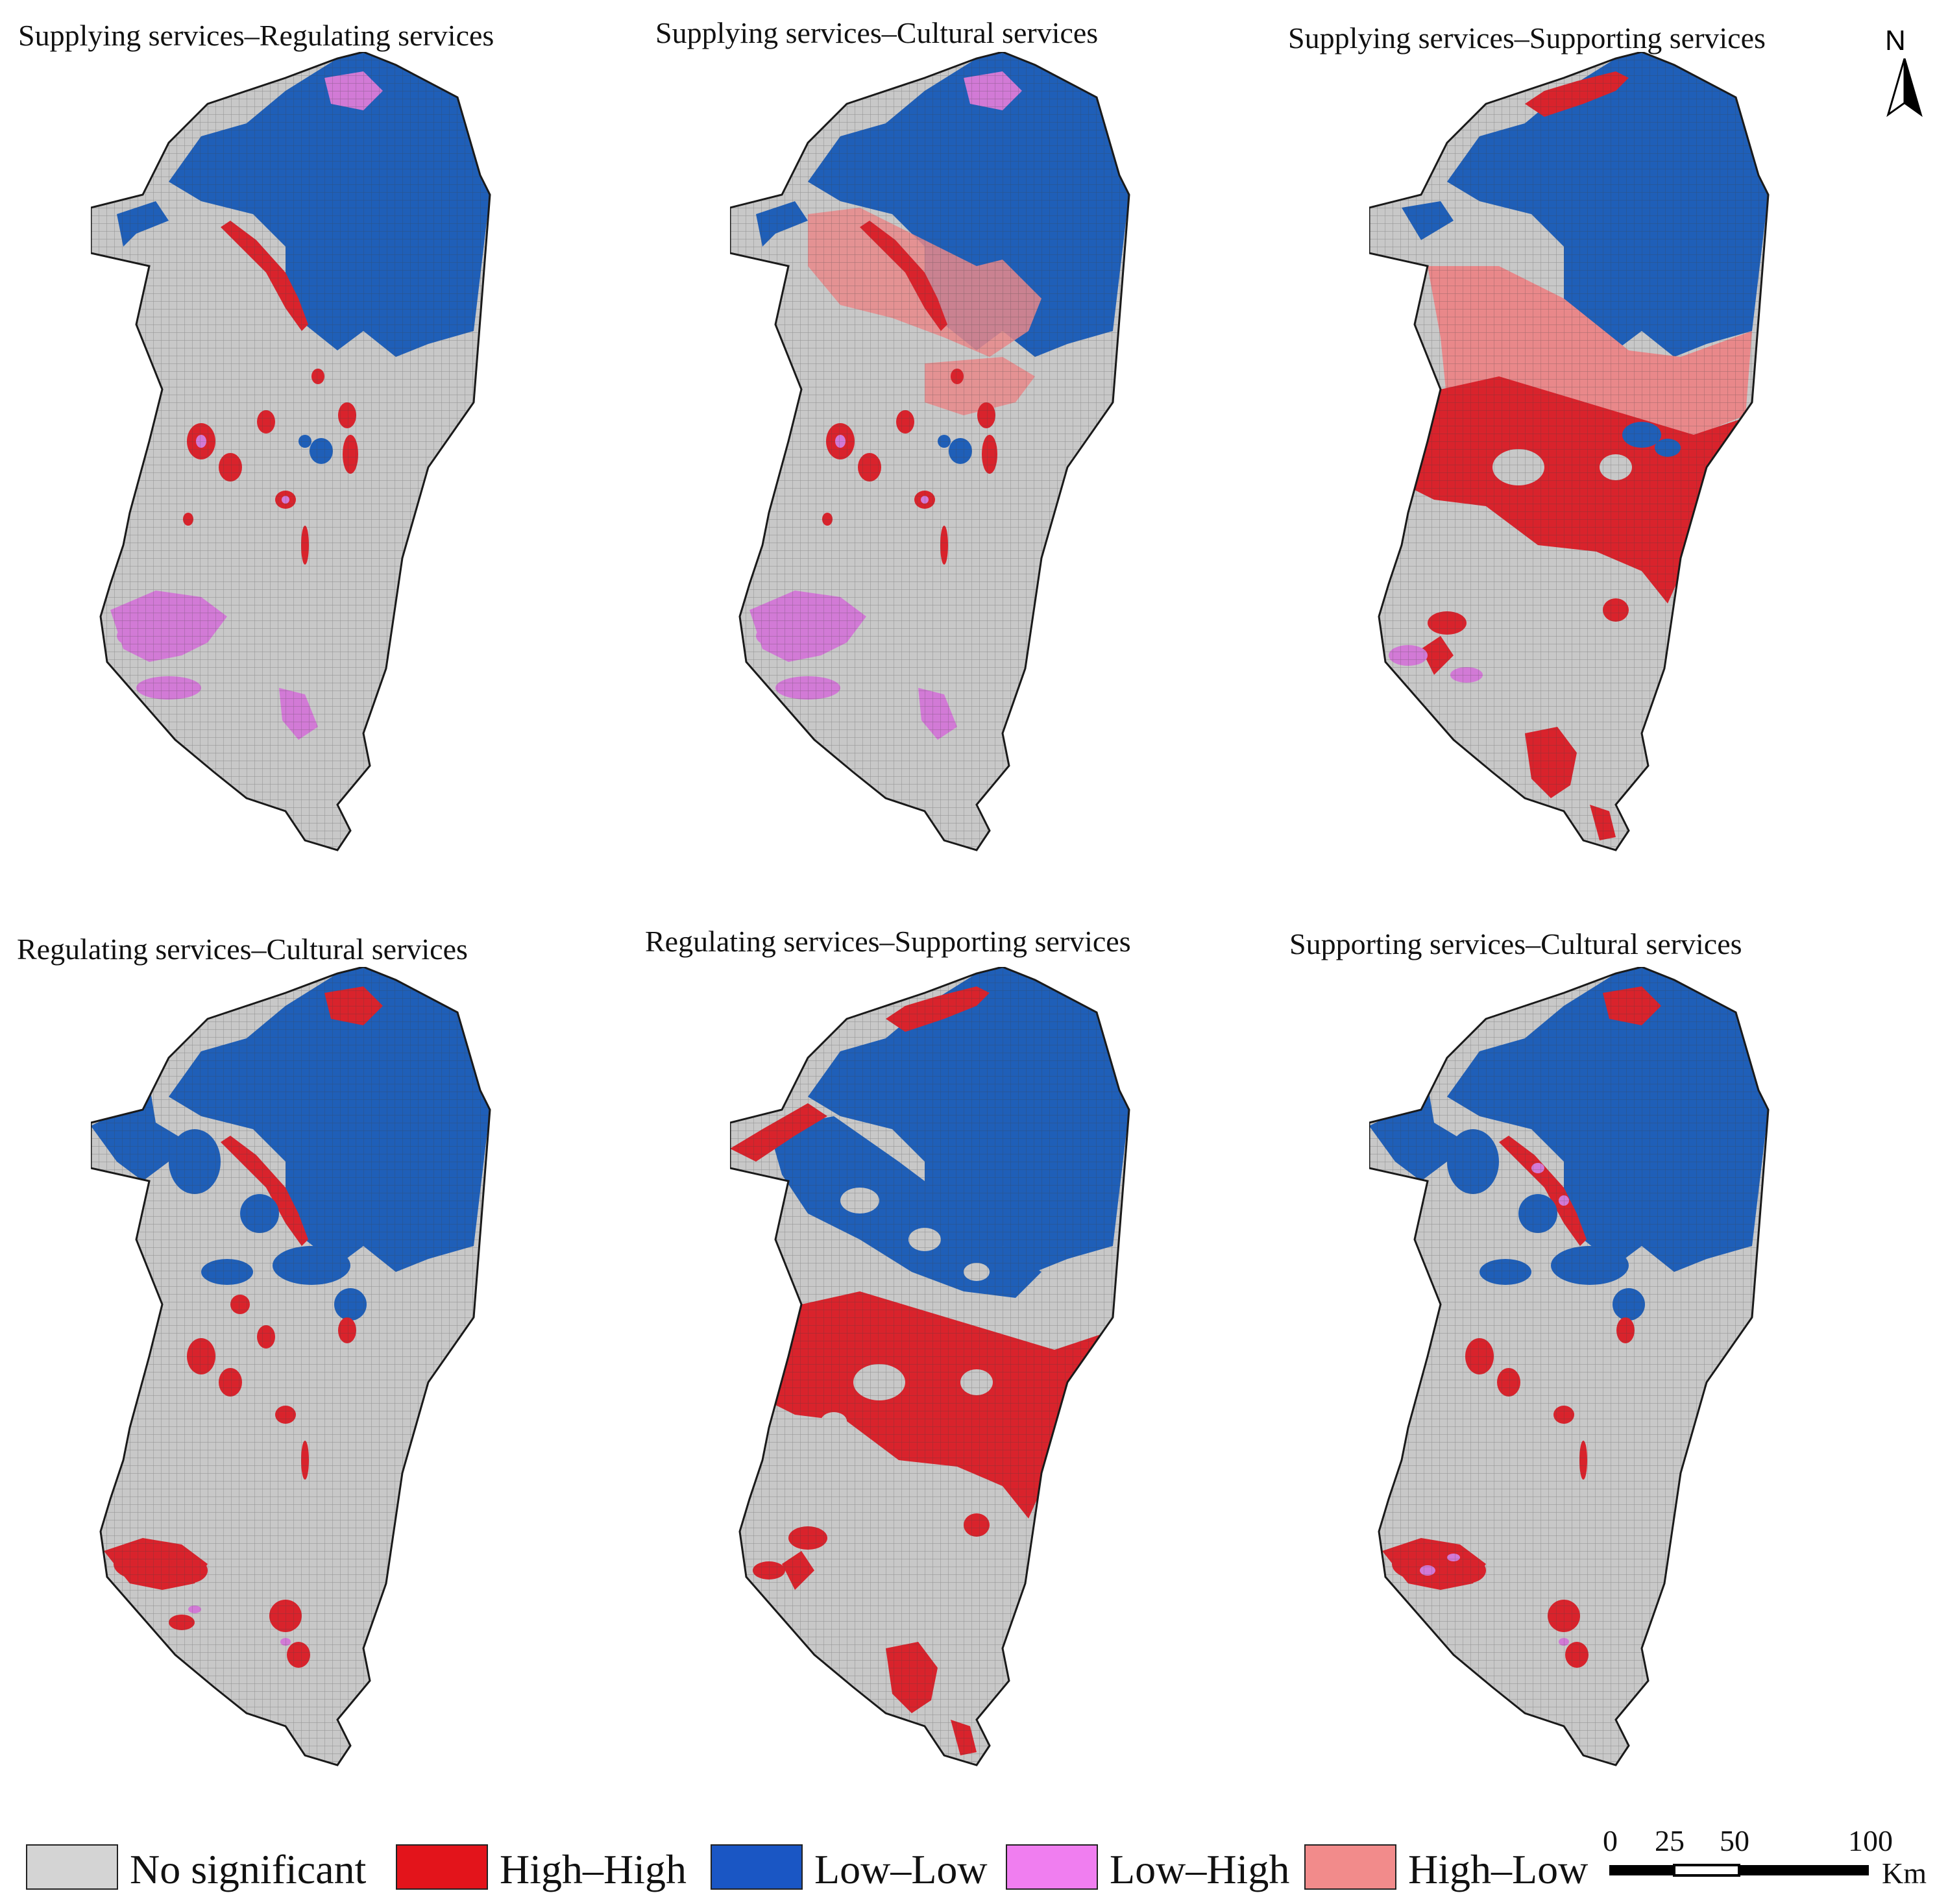  What do you see at coordinates (1527, 38) in the screenshot?
I see `panel-title-3: Supplying services–Supporting services` at bounding box center [1527, 38].